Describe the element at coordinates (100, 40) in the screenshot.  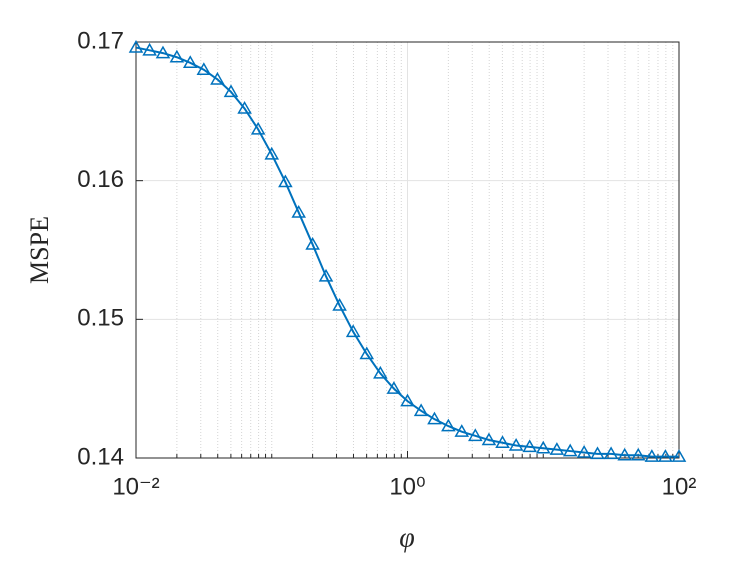
I see `y-tick-label: 0.17` at that location.